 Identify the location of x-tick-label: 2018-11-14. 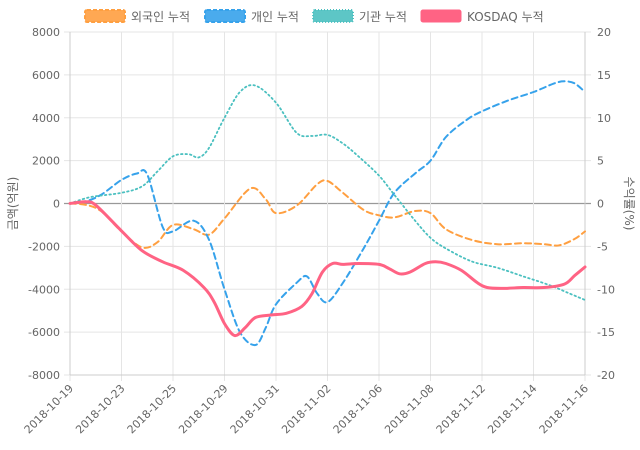
(512, 409).